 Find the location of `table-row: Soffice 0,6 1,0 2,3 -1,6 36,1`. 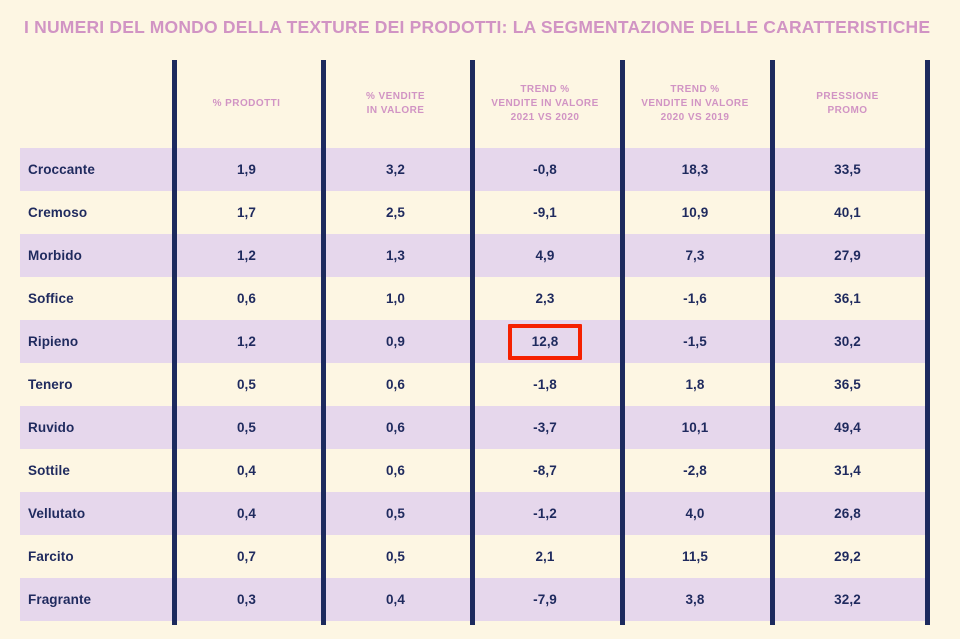

table-row: Soffice 0,6 1,0 2,3 -1,6 36,1 is located at coordinates (475, 298).